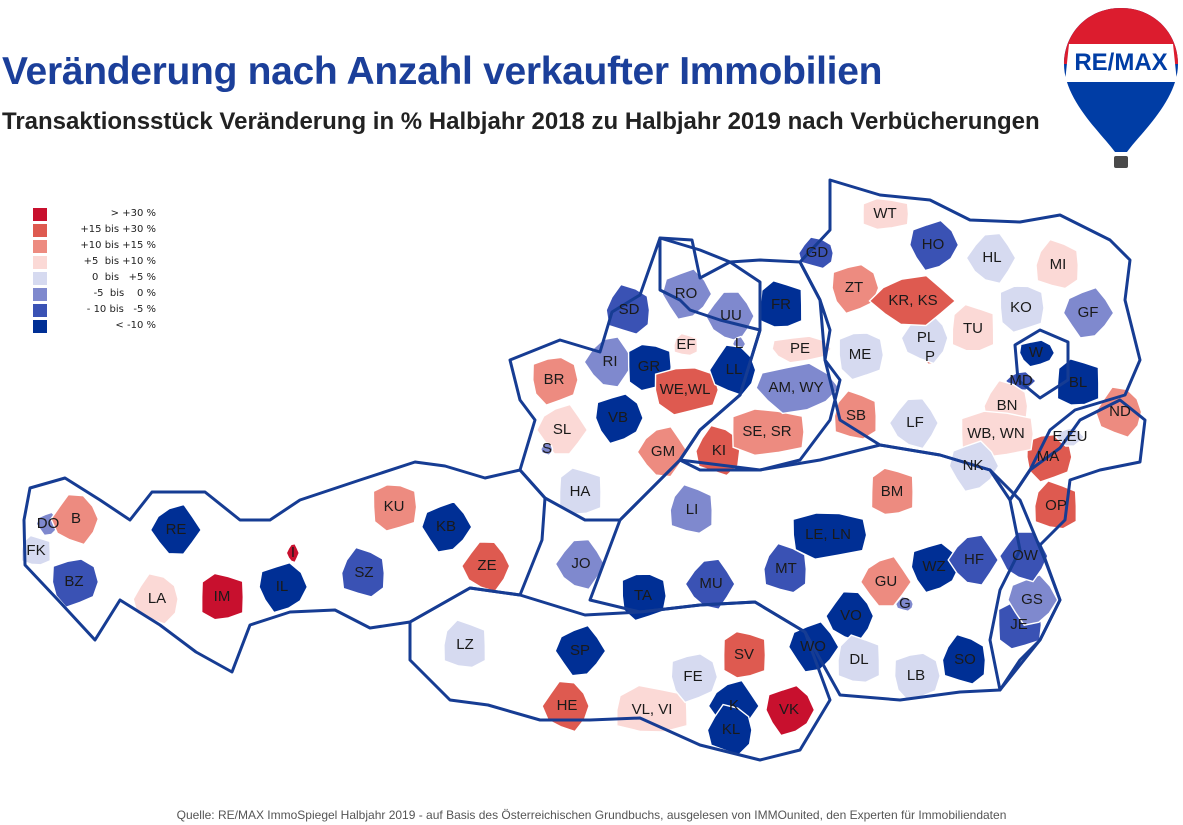 The width and height of the screenshot is (1183, 825). I want to click on district-ri, so click(609, 362).